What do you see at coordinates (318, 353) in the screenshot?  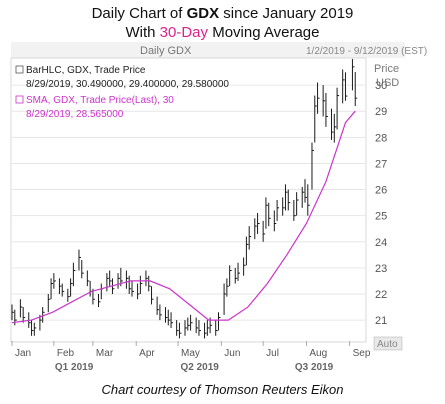 I see `x-tick-label-Aug: Aug` at bounding box center [318, 353].